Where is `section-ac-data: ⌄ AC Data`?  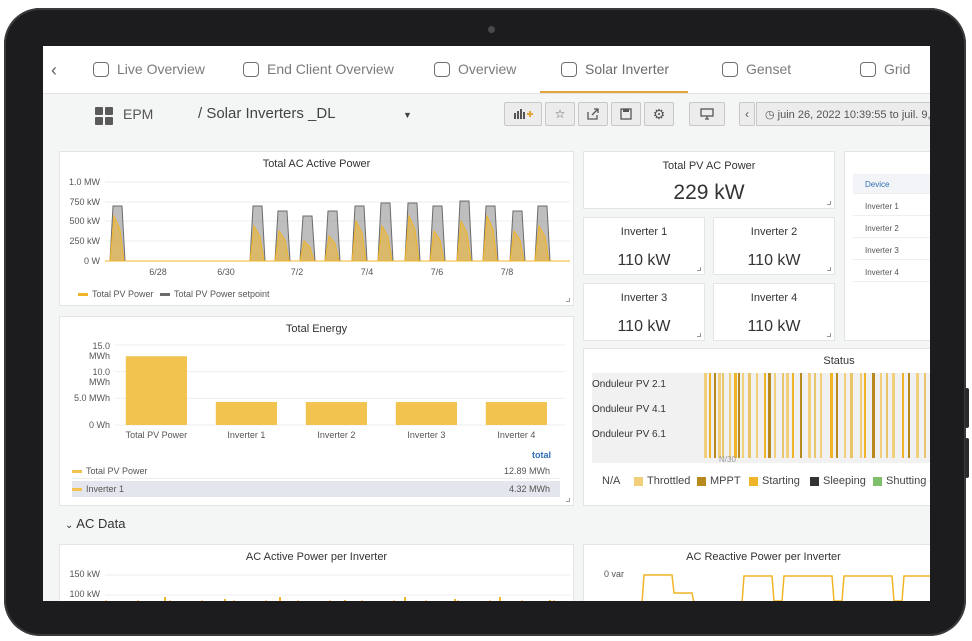 section-ac-data: ⌄ AC Data is located at coordinates (95, 523).